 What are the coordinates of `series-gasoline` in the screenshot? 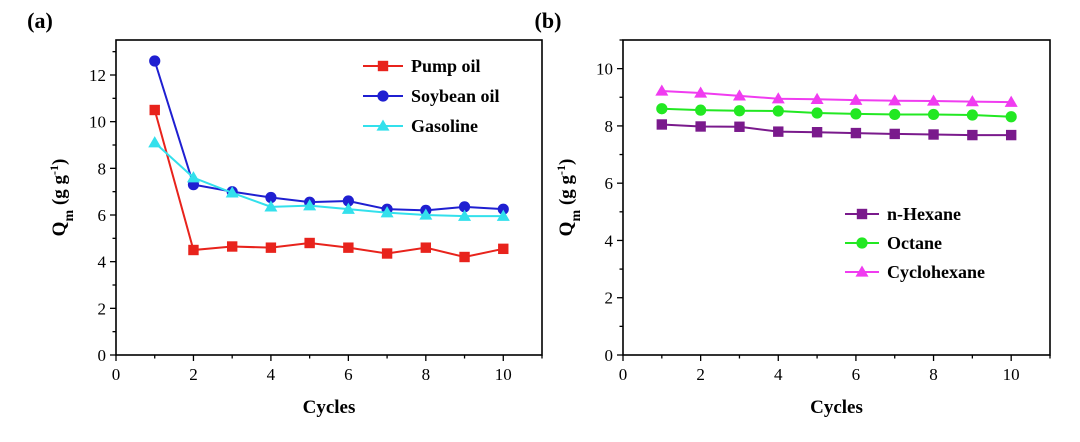 It's located at (329, 178).